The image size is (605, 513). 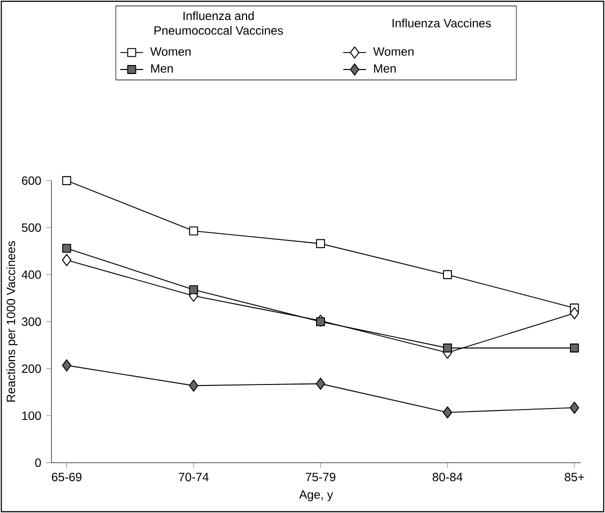 I want to click on y-tick-label: 600, so click(x=31, y=180).